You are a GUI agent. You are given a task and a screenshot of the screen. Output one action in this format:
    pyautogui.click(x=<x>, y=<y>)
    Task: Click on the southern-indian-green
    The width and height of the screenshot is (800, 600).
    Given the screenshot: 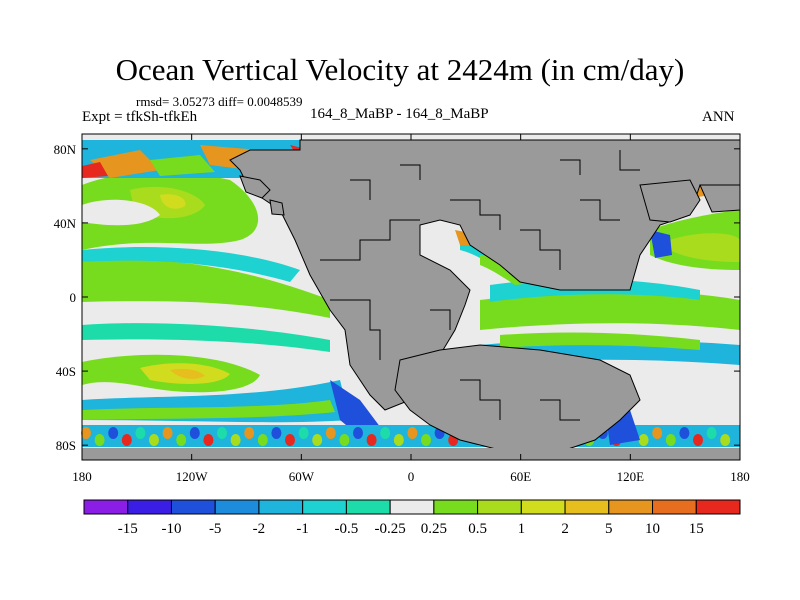 What is the action you would take?
    pyautogui.click(x=600, y=341)
    